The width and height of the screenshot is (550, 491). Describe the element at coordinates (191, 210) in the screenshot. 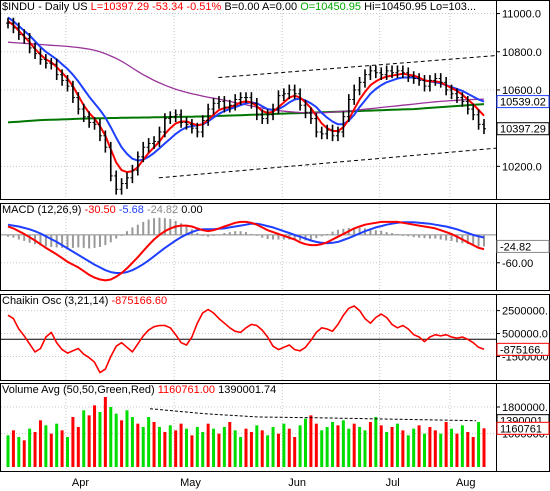

I see `macd-extra-value: 0.00` at that location.